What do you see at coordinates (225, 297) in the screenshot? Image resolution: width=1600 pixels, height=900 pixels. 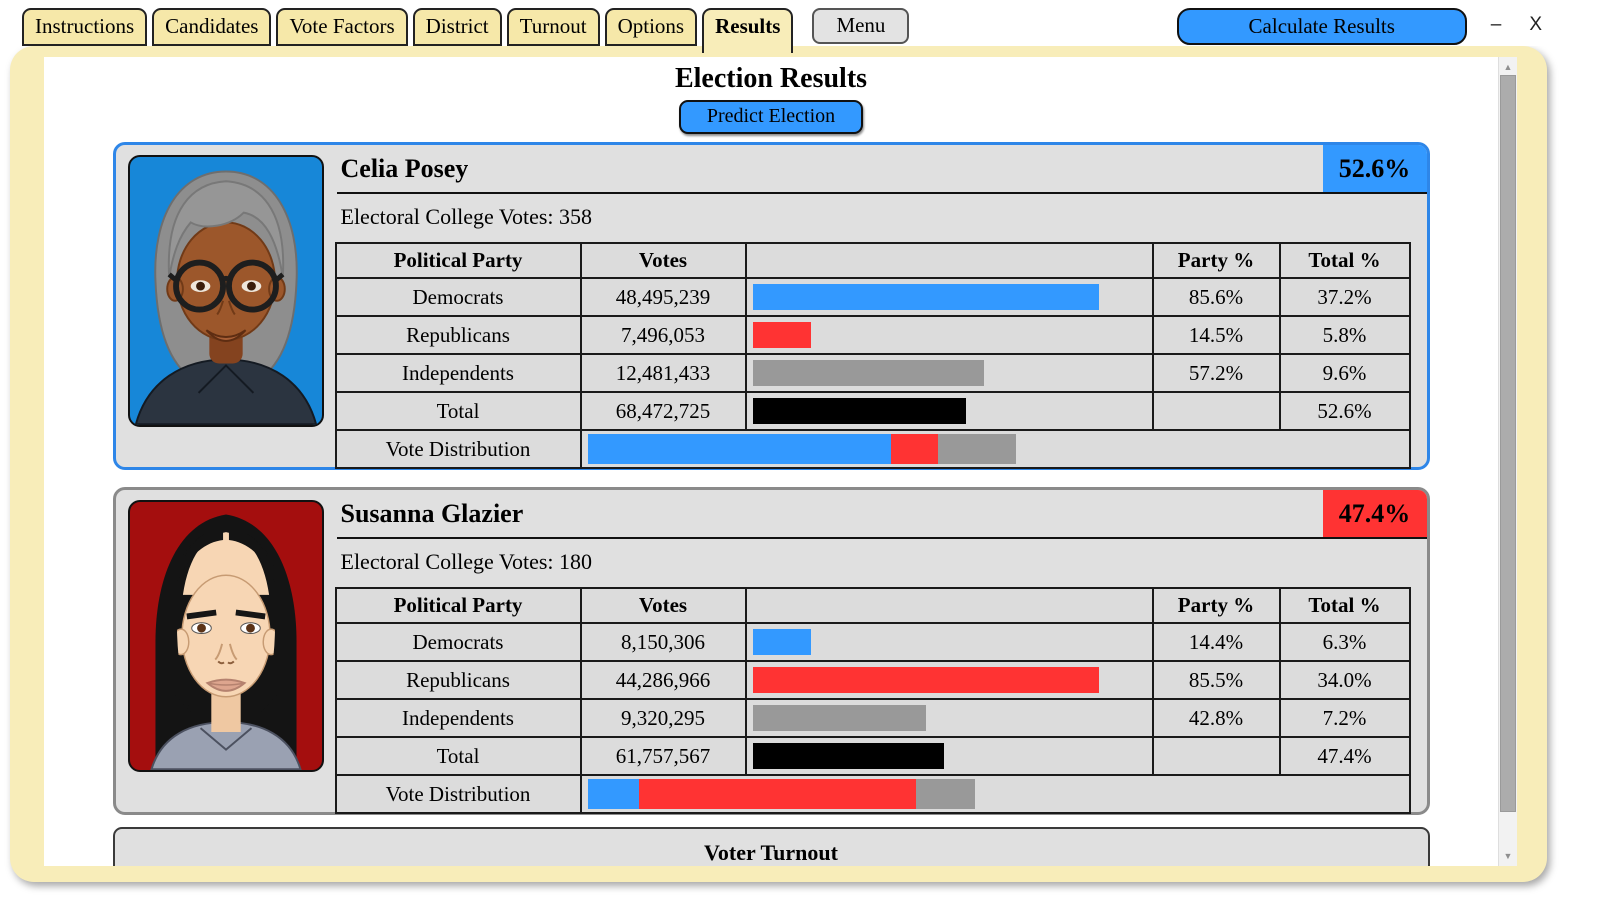 I see `portrait-celia-posey-image` at bounding box center [225, 297].